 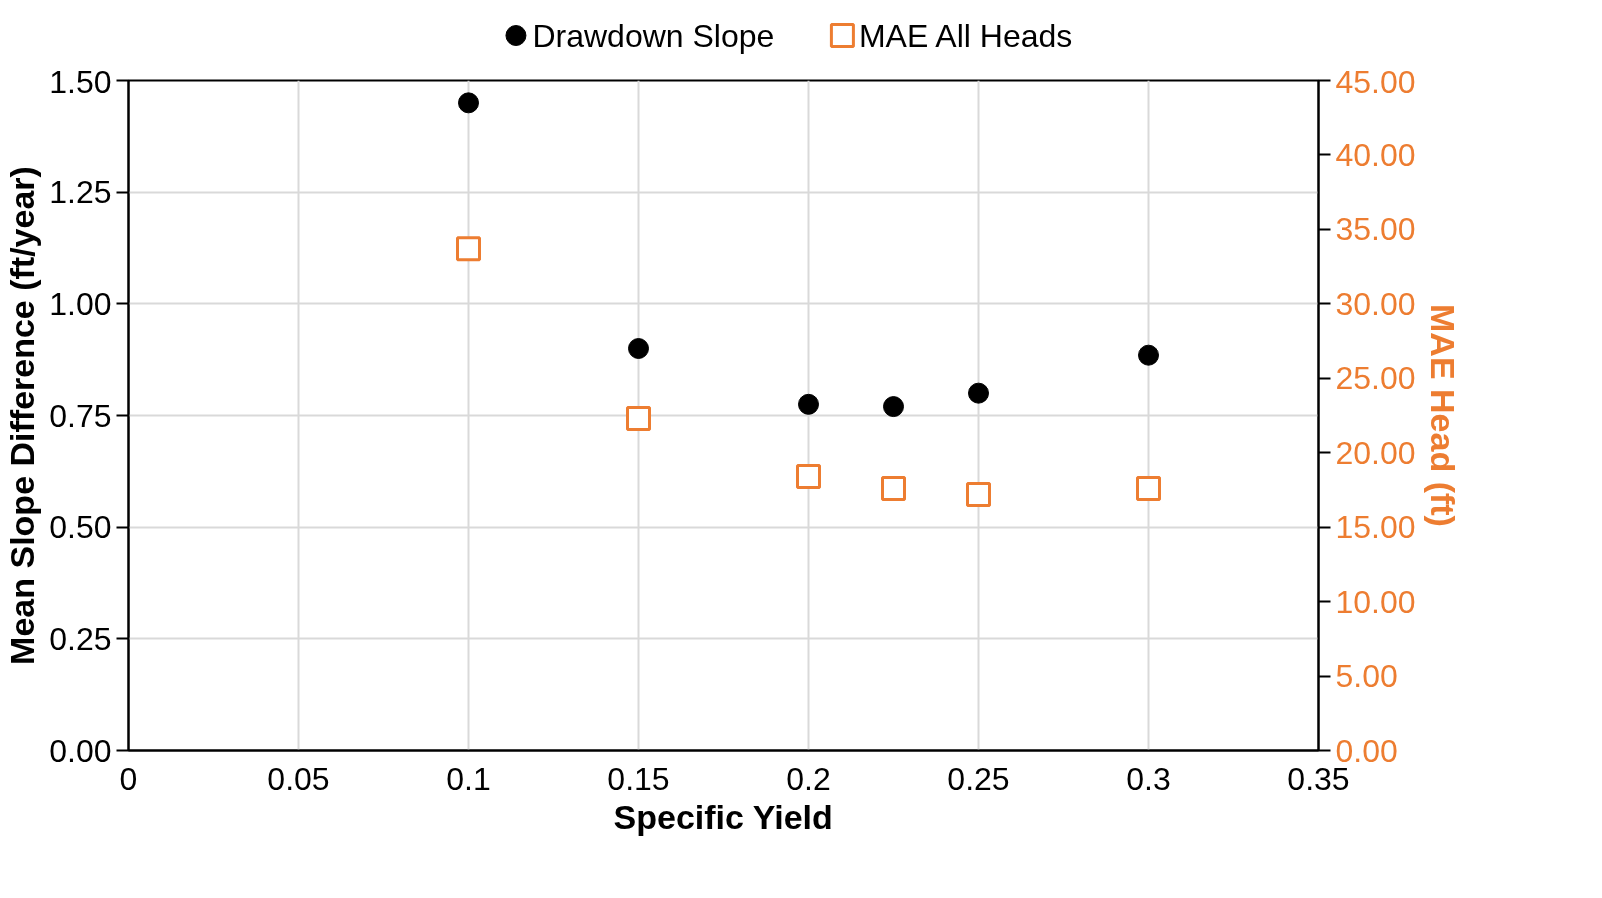 What do you see at coordinates (978, 778) in the screenshot?
I see `x-tick-label: 0.25` at bounding box center [978, 778].